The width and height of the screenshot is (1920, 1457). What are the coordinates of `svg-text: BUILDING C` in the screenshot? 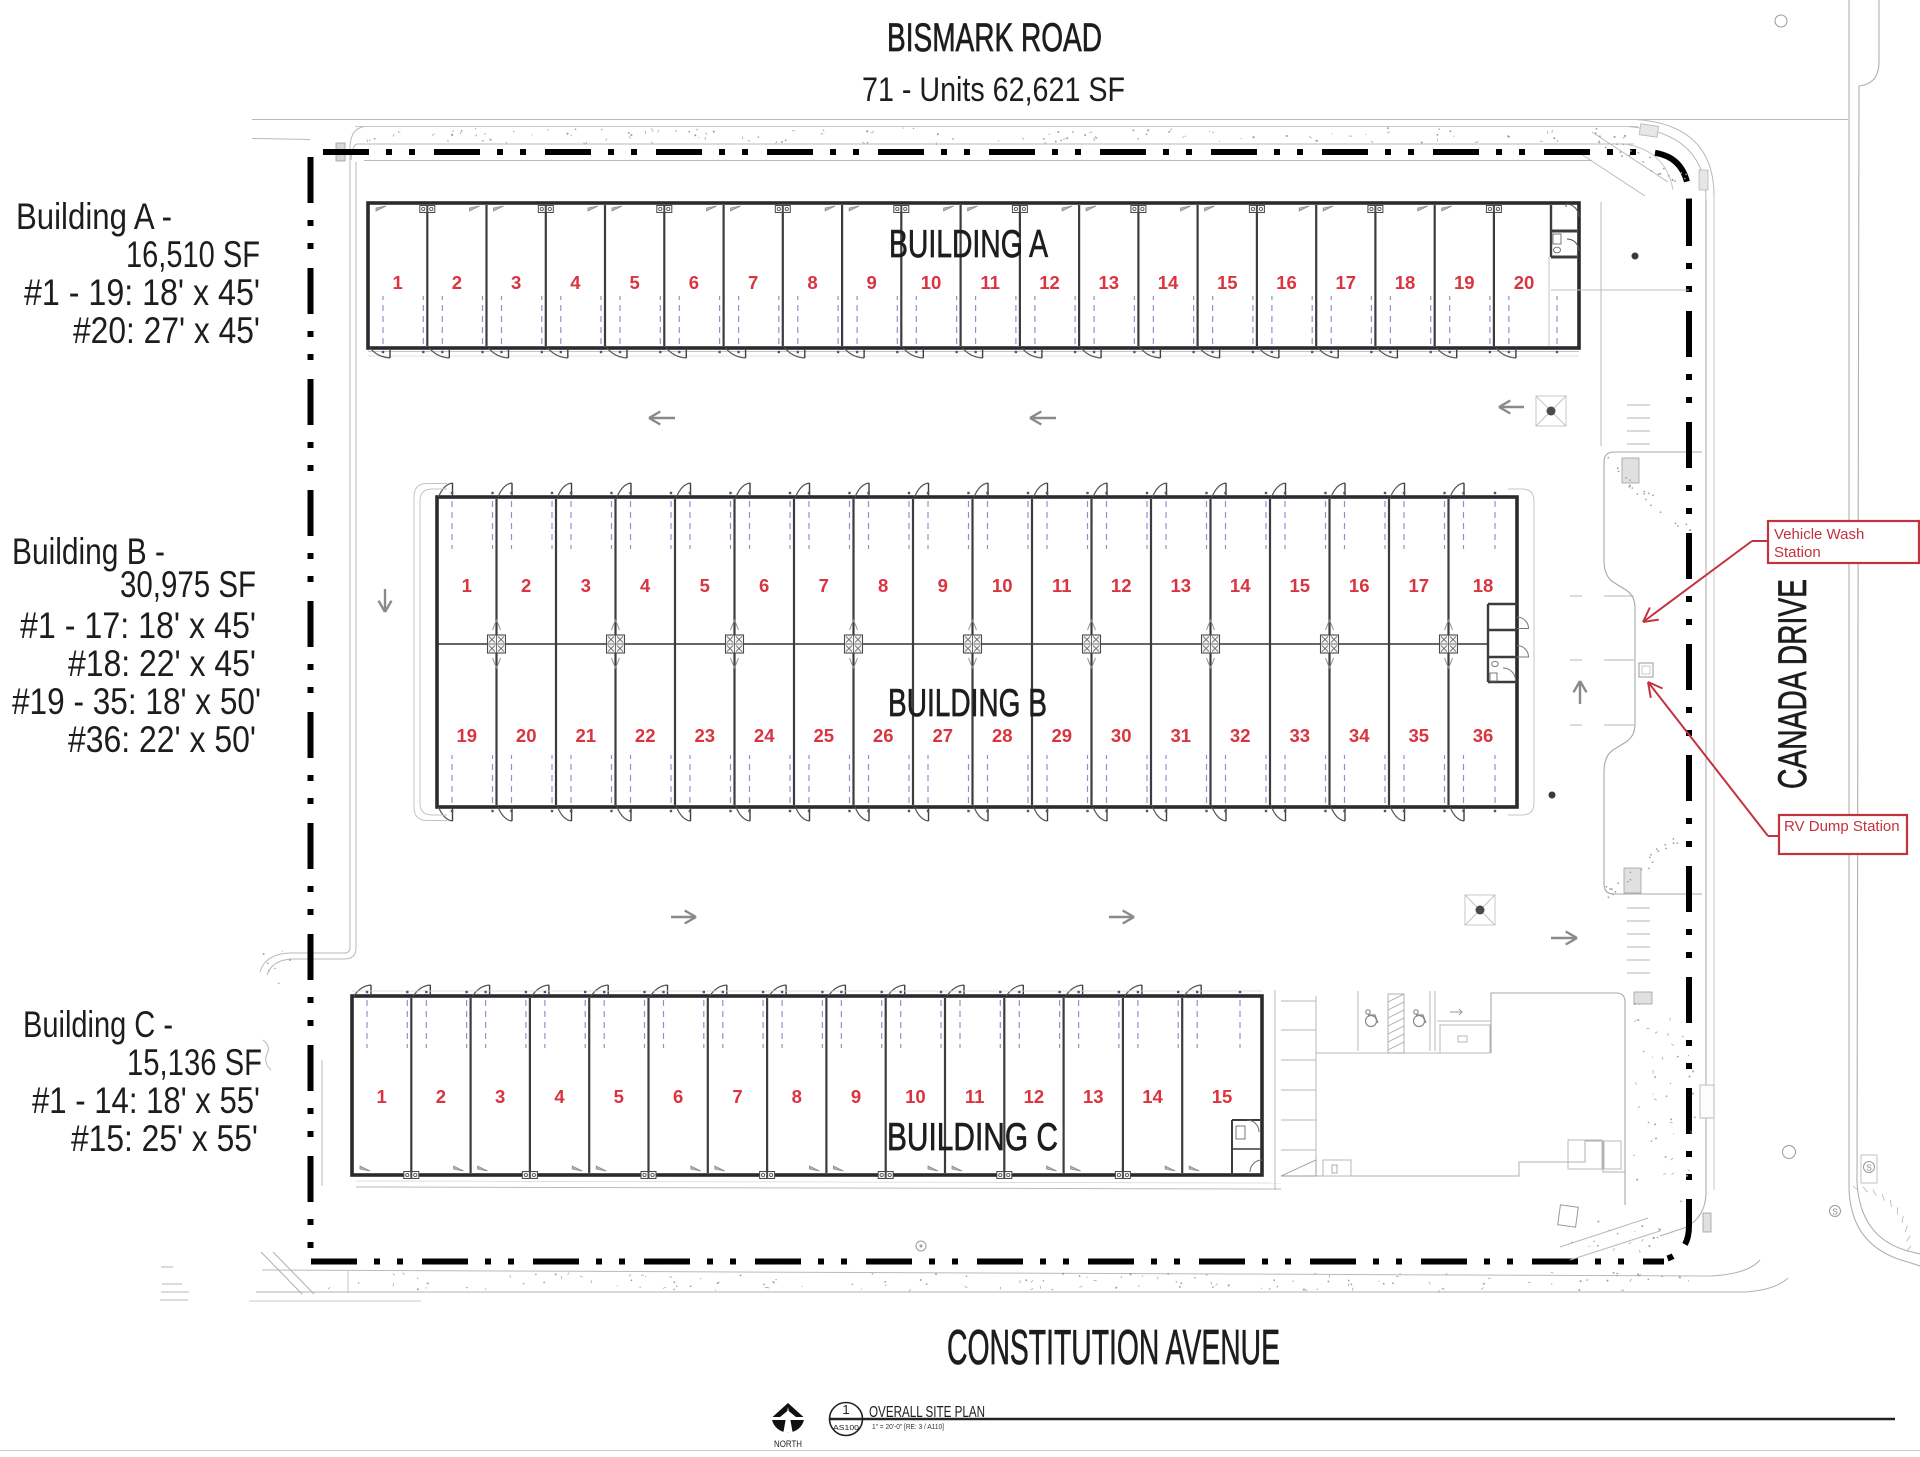 It's located at (972, 1137).